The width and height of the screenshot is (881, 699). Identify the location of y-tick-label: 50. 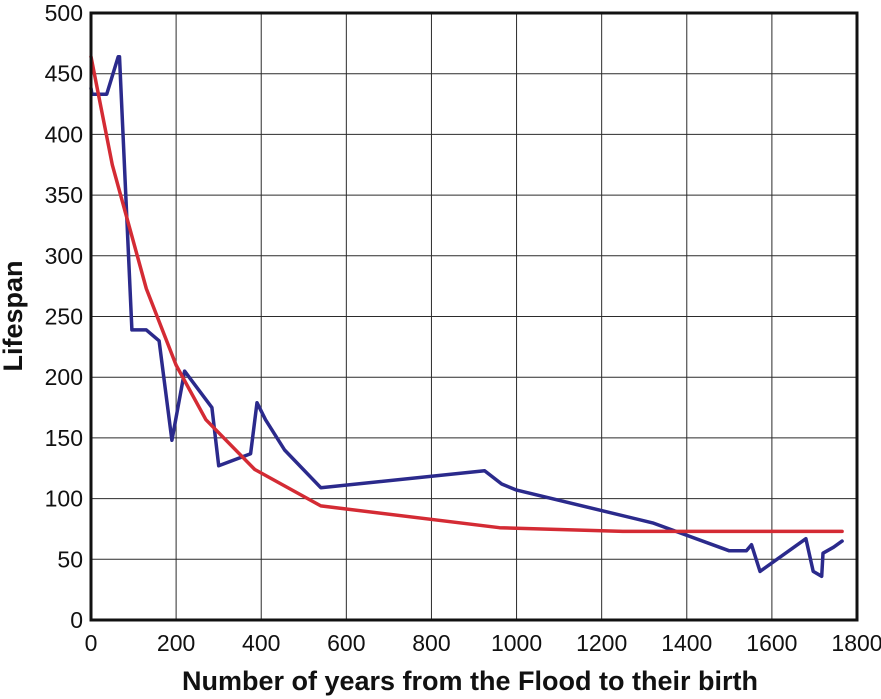
(70, 559).